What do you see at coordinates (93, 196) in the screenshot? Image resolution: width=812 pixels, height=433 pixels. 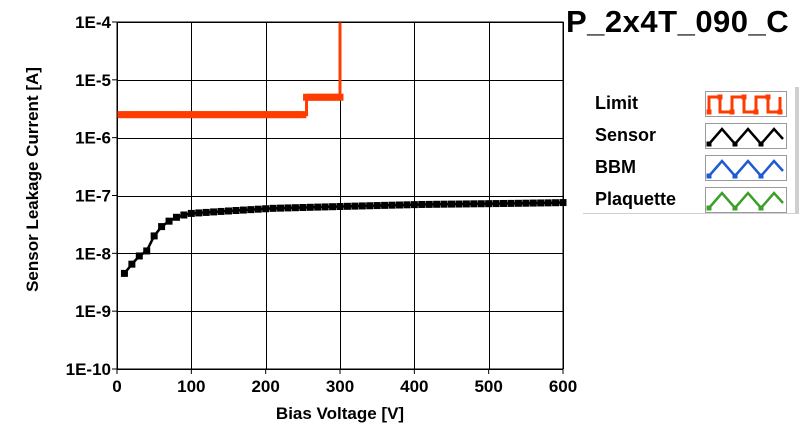 I see `y-tick-label: 1E-7` at bounding box center [93, 196].